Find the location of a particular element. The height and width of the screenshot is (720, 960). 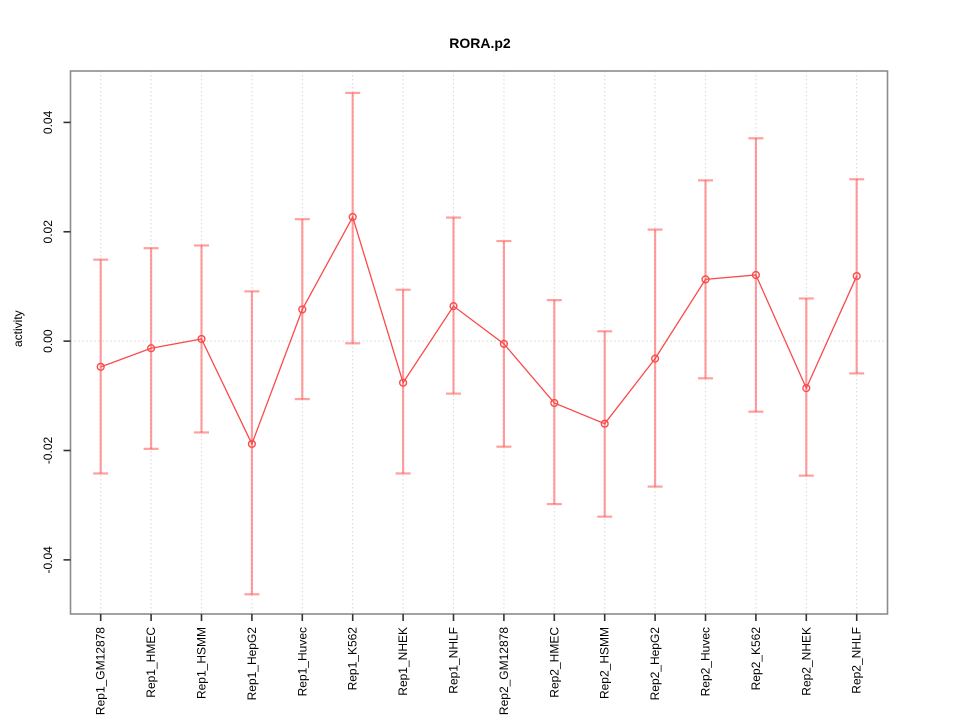

y-tick-label: 0.04 is located at coordinates (48, 122).